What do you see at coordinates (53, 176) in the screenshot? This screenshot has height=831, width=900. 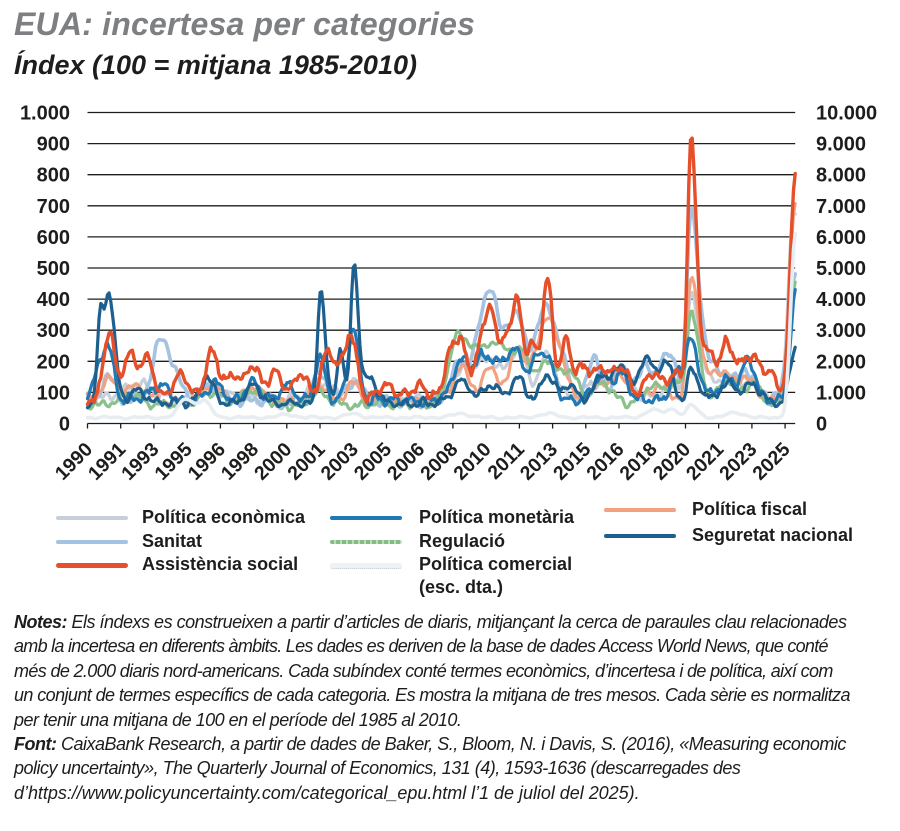 I see `svg-text: 800` at bounding box center [53, 176].